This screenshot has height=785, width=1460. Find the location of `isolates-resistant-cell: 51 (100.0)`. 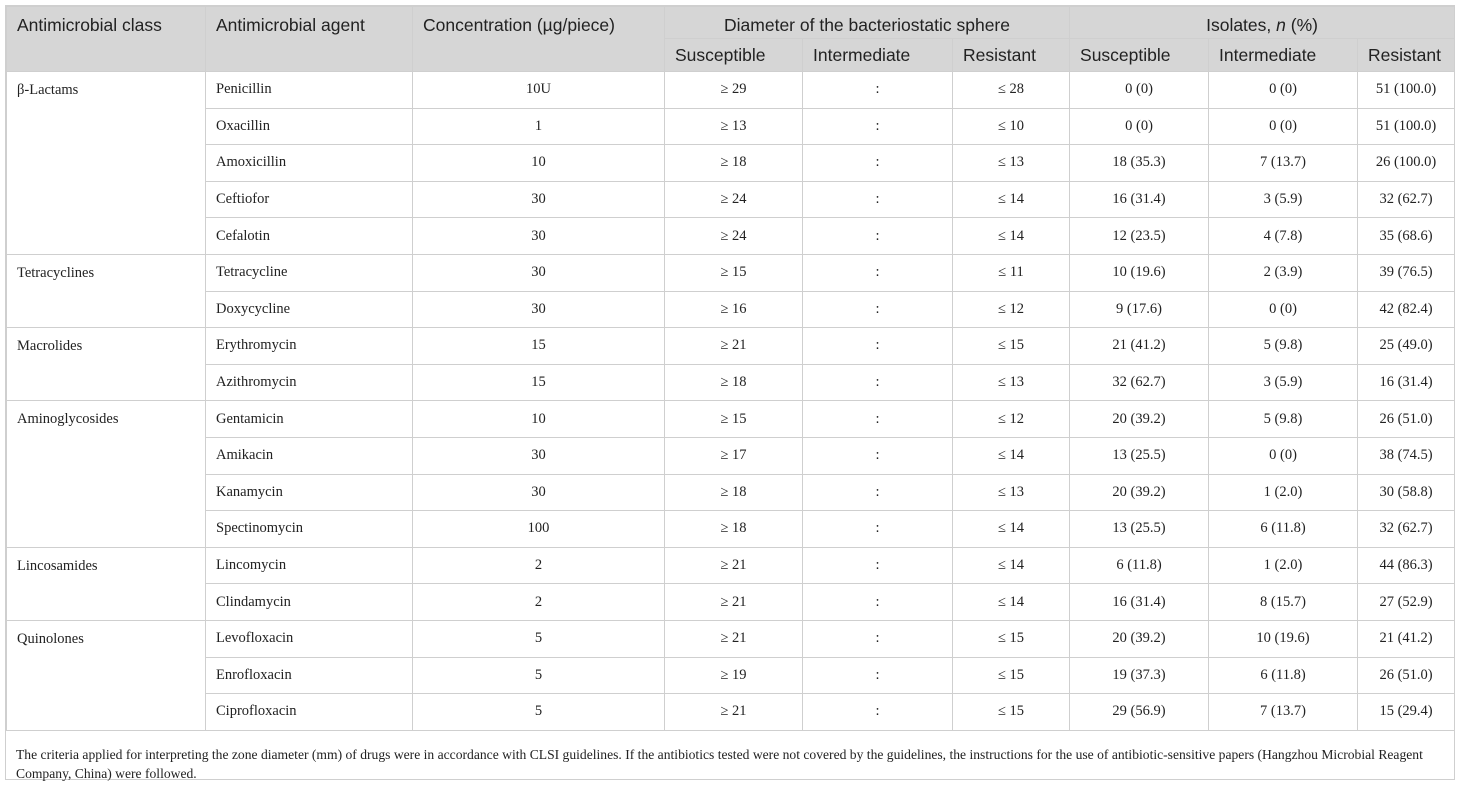

isolates-resistant-cell: 51 (100.0) is located at coordinates (1406, 90).